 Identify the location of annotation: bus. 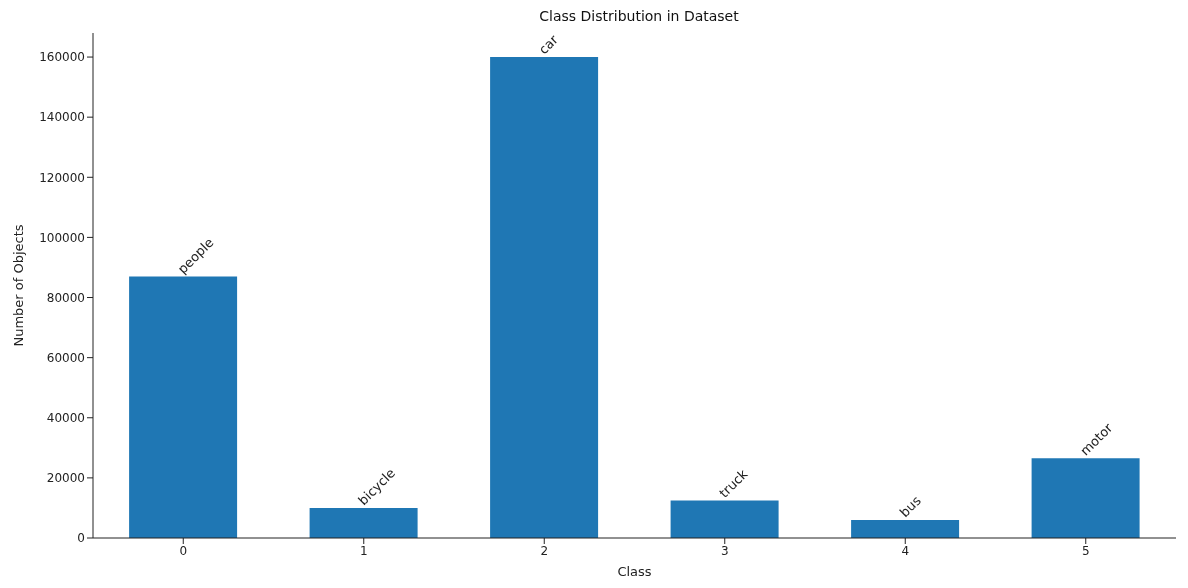
(910, 506).